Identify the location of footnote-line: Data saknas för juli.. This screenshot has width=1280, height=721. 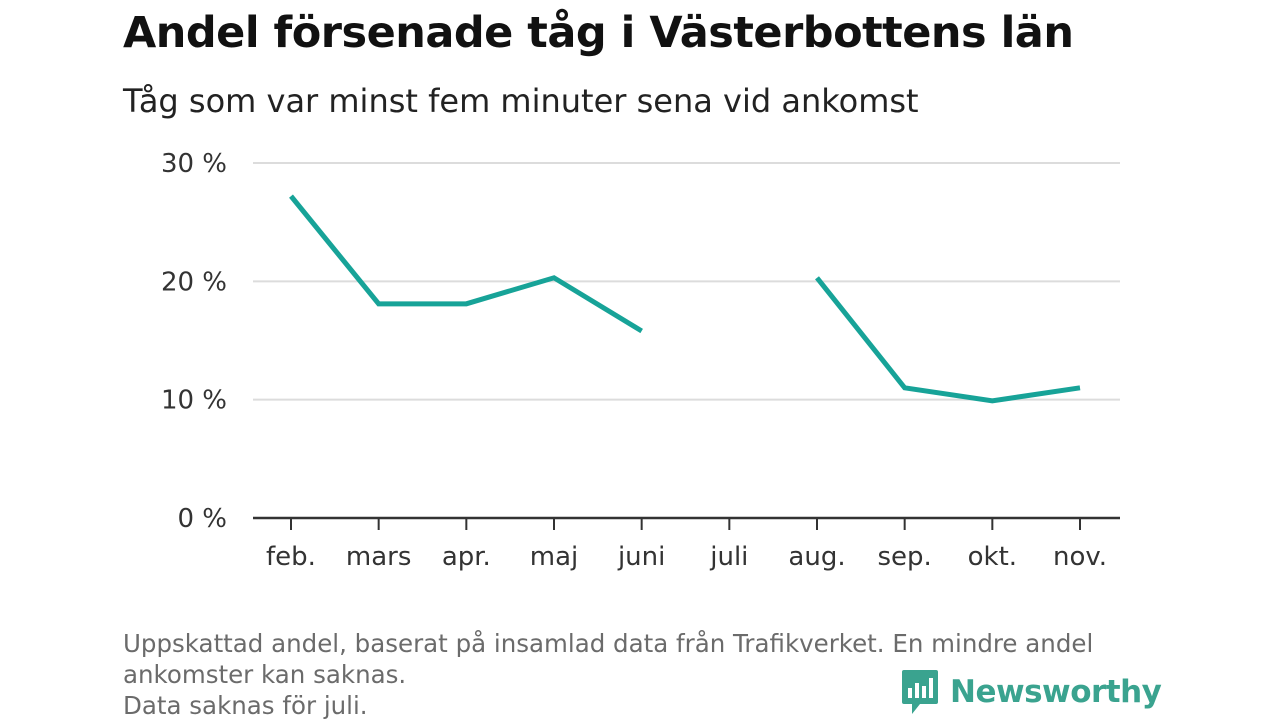
(245, 705).